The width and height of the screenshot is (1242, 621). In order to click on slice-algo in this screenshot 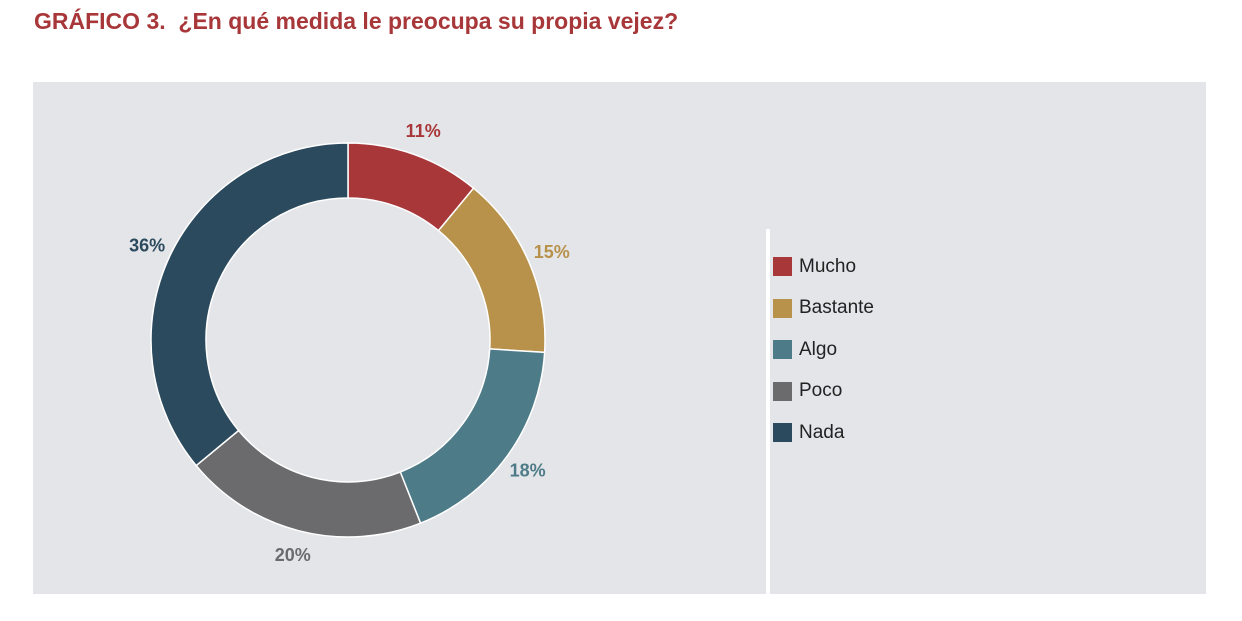, I will do `click(472, 436)`.